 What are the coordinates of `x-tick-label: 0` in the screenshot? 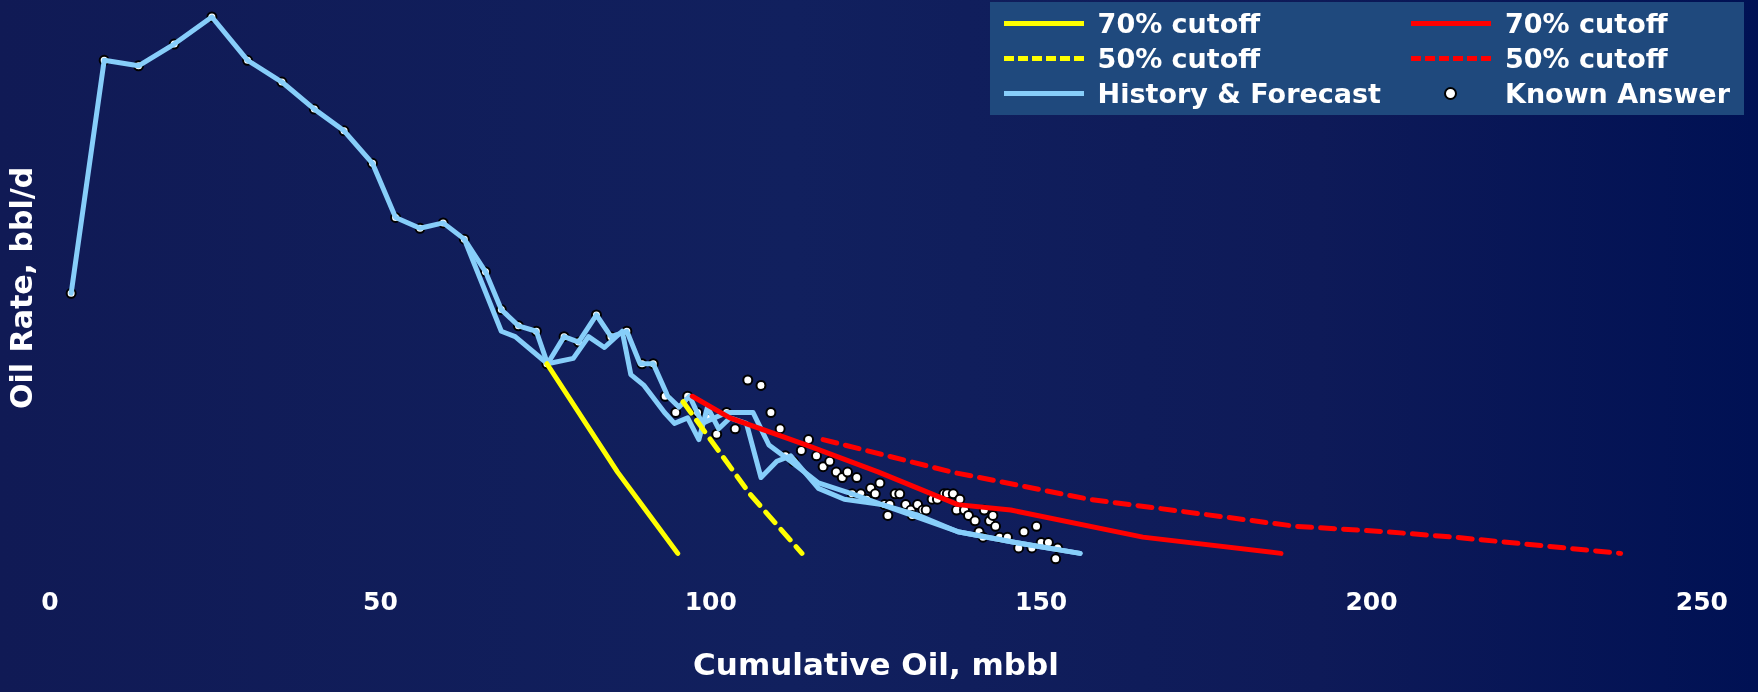 It's located at (50, 602).